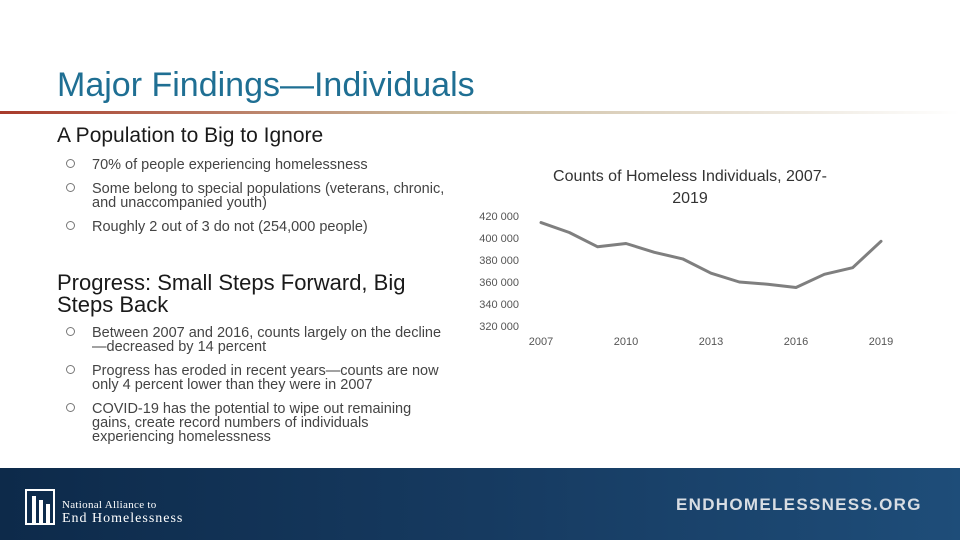 The width and height of the screenshot is (960, 540). Describe the element at coordinates (499, 239) in the screenshot. I see `y-tick-label: 400 000` at that location.